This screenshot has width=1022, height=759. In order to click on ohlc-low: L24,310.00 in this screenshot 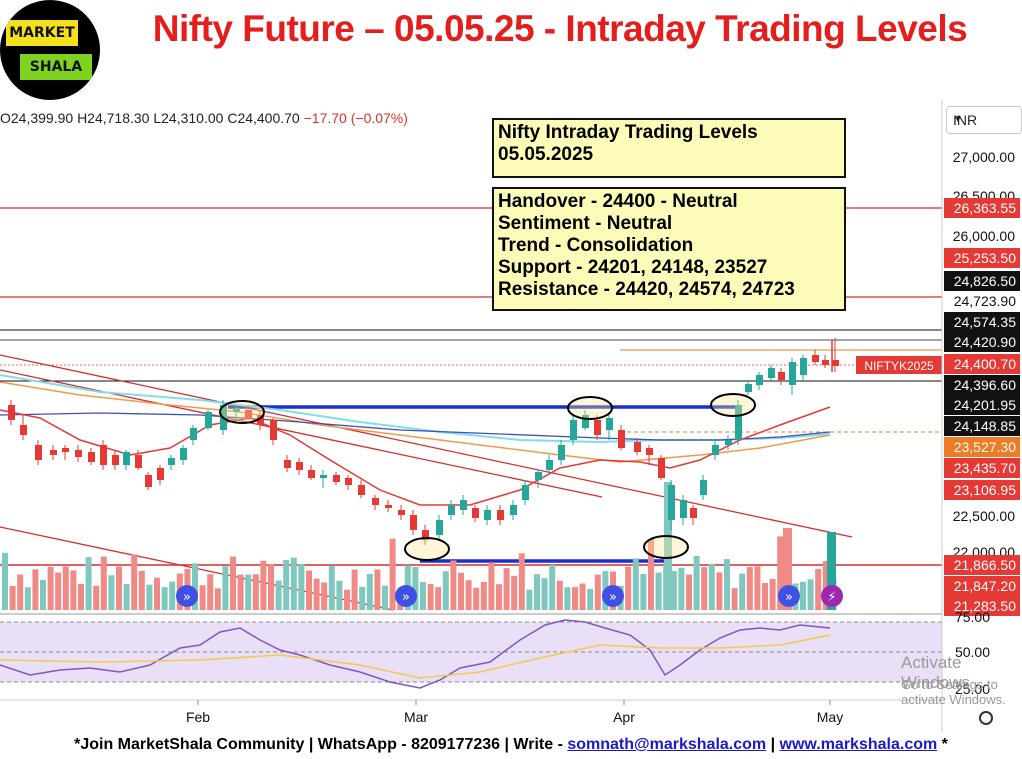, I will do `click(188, 118)`.